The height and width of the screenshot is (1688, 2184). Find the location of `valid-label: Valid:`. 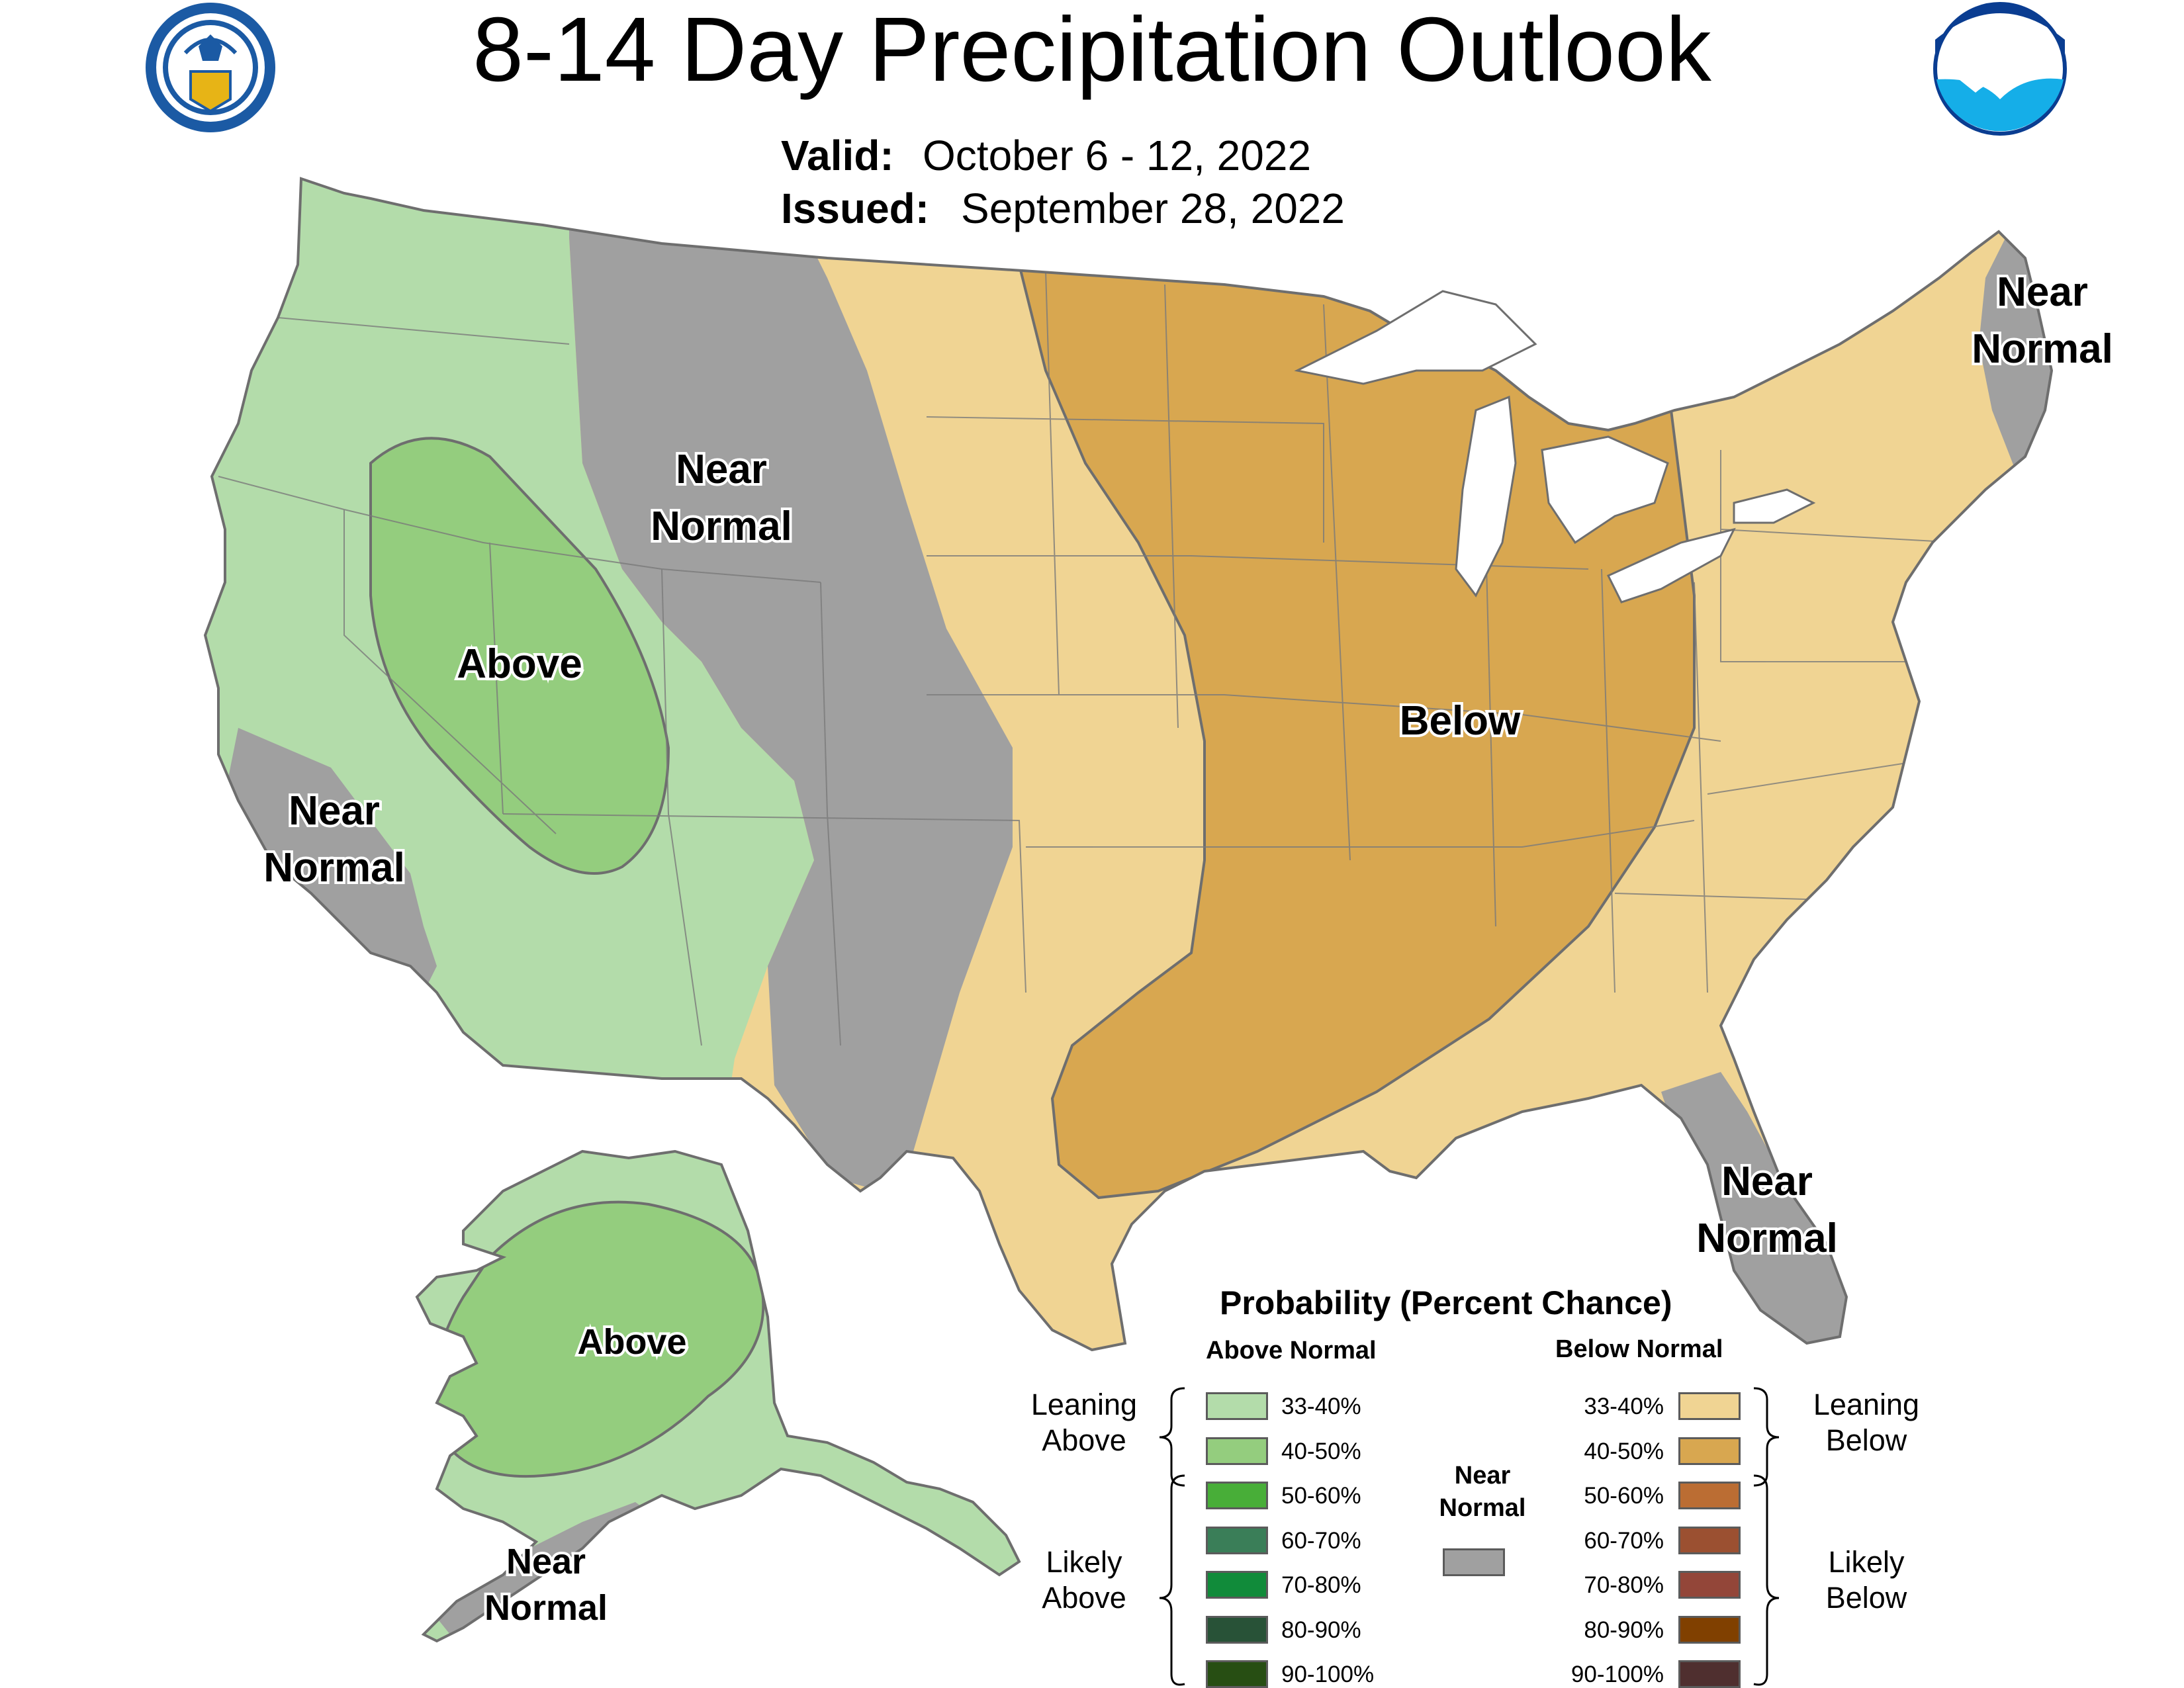

valid-label: Valid: is located at coordinates (837, 155).